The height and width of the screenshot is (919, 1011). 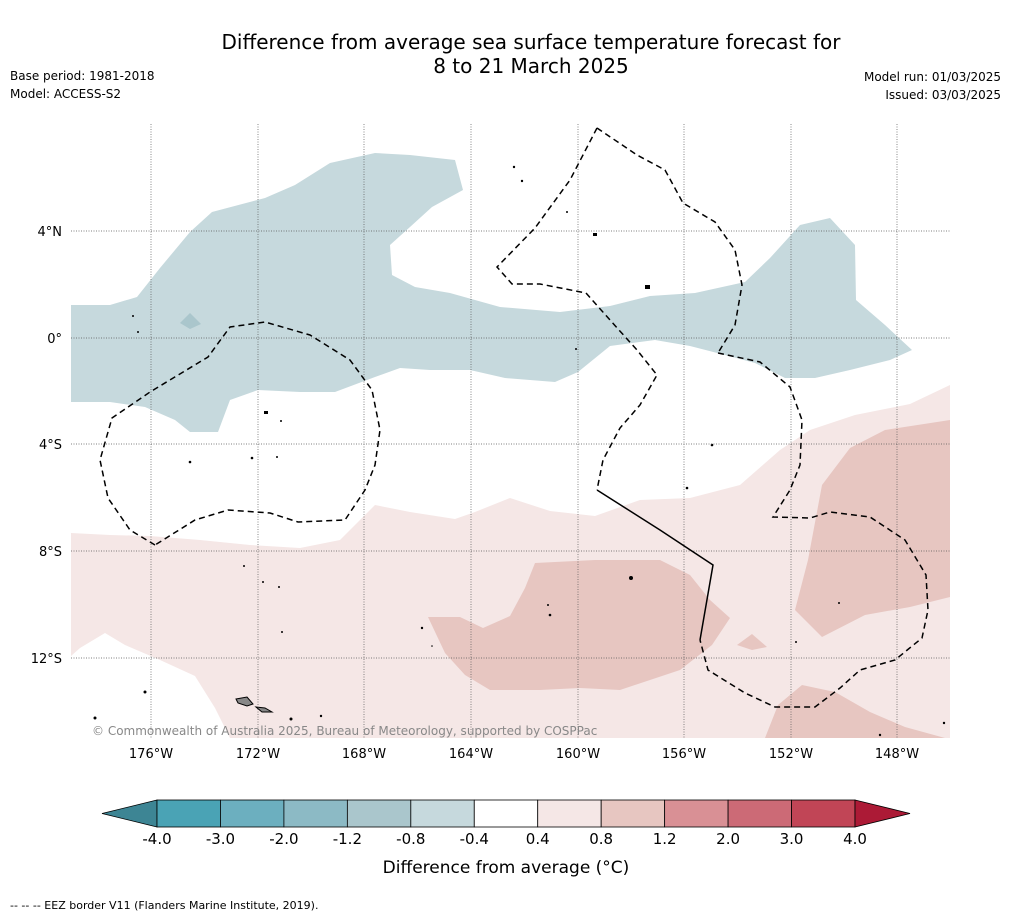 I want to click on colorbar-tick-label: -1.2, so click(x=347, y=839).